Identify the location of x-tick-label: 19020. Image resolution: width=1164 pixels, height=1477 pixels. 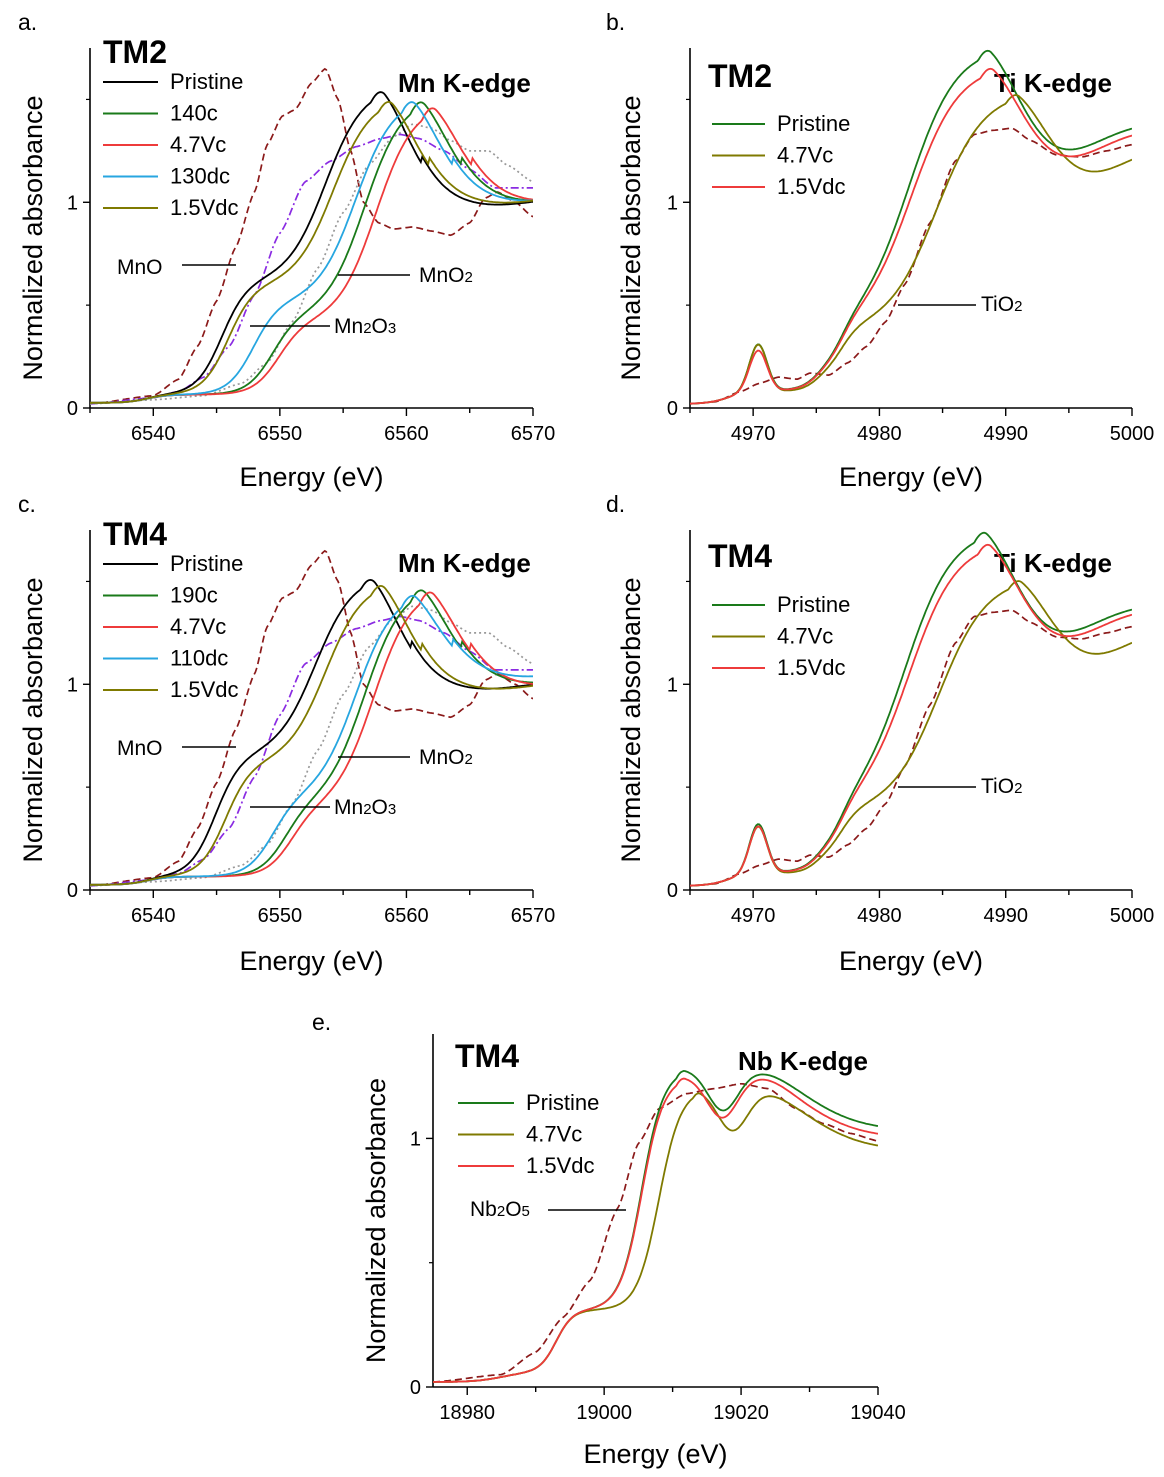
(741, 1413).